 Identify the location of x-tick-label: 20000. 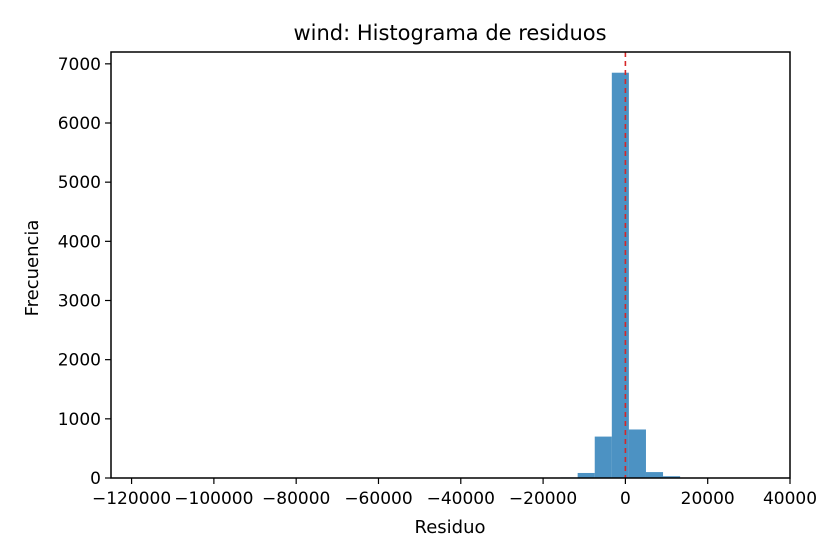
(708, 499).